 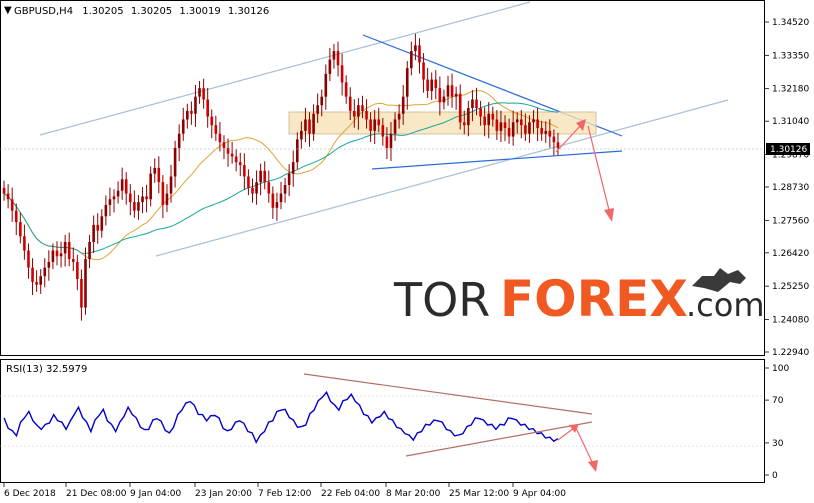 I want to click on price-forecast-arrows, so click(x=584, y=170).